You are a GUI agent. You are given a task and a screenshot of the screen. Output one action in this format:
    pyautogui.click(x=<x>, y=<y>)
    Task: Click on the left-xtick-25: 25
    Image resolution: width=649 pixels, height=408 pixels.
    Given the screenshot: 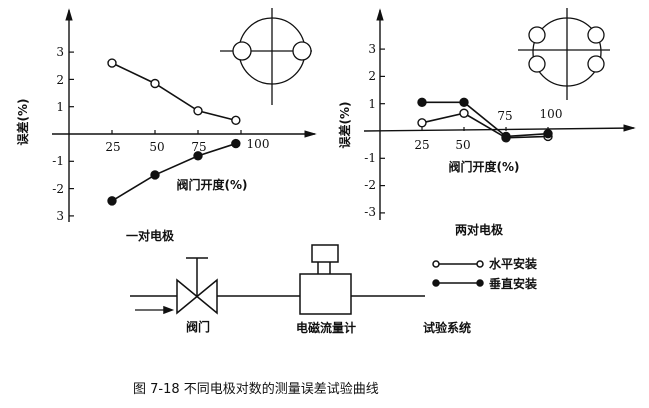 What is the action you would take?
    pyautogui.click(x=112, y=147)
    